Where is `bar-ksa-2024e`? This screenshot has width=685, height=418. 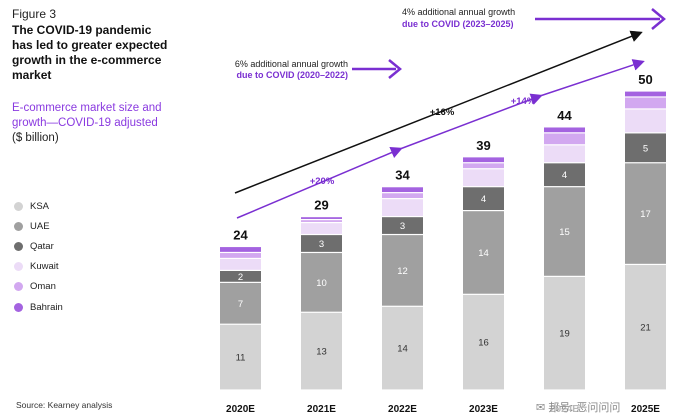
bar-ksa-2024e is located at coordinates (564, 333).